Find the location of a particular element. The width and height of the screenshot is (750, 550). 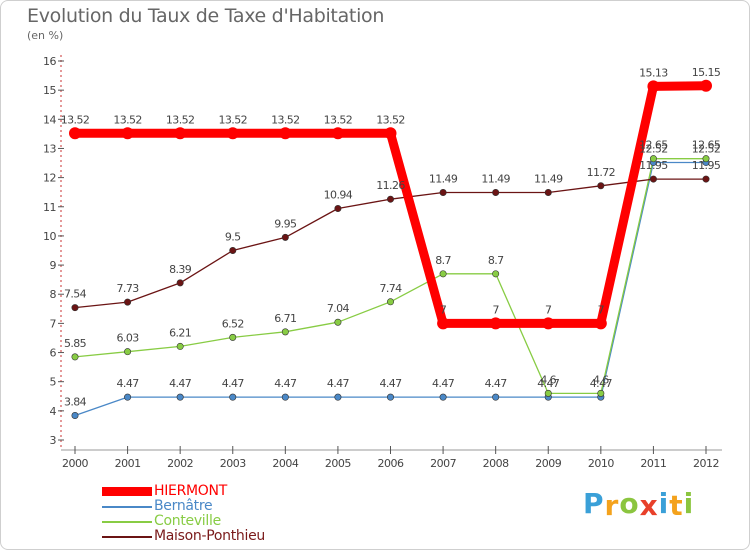

x-tick-label: 2009 is located at coordinates (548, 463).